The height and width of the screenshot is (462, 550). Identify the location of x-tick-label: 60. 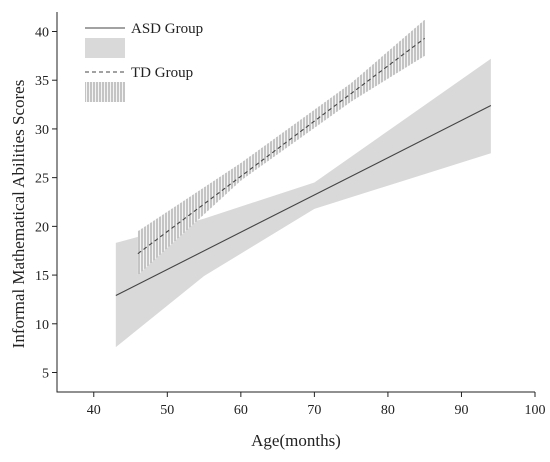
(241, 410).